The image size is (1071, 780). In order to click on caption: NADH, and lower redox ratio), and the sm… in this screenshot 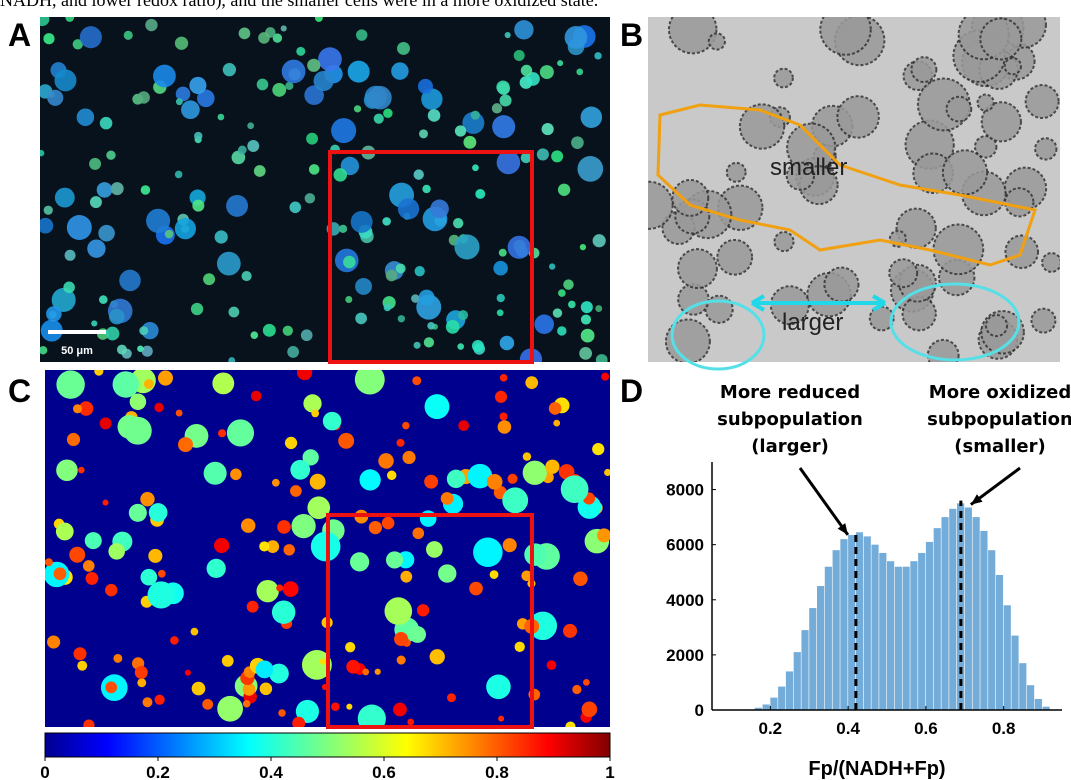, I will do `click(299, 5)`.